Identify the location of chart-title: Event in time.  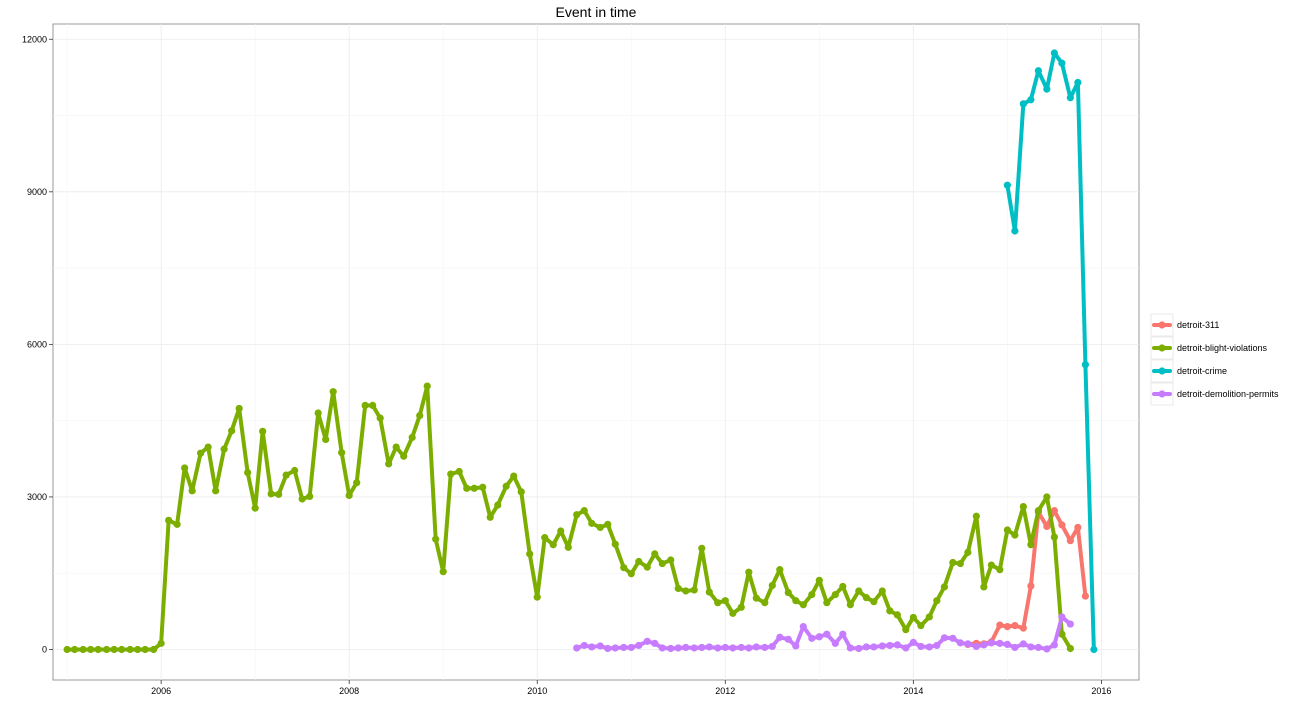
(596, 12).